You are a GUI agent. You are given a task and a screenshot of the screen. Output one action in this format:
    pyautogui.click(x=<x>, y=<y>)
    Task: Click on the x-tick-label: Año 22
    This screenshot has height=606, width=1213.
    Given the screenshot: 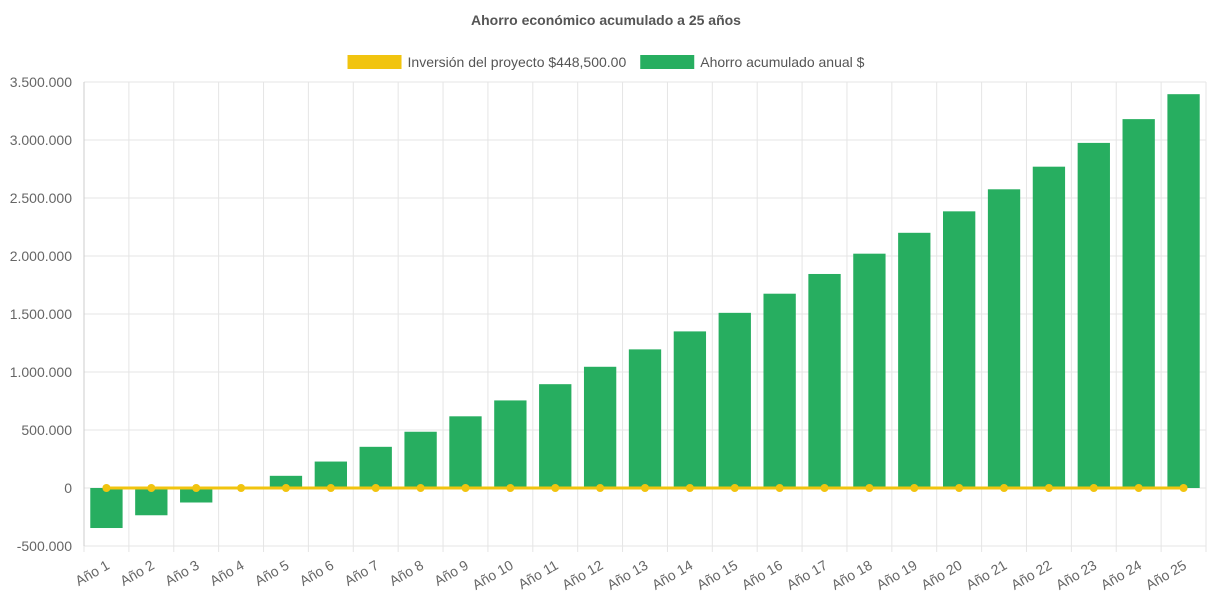 What is the action you would take?
    pyautogui.click(x=1031, y=575)
    